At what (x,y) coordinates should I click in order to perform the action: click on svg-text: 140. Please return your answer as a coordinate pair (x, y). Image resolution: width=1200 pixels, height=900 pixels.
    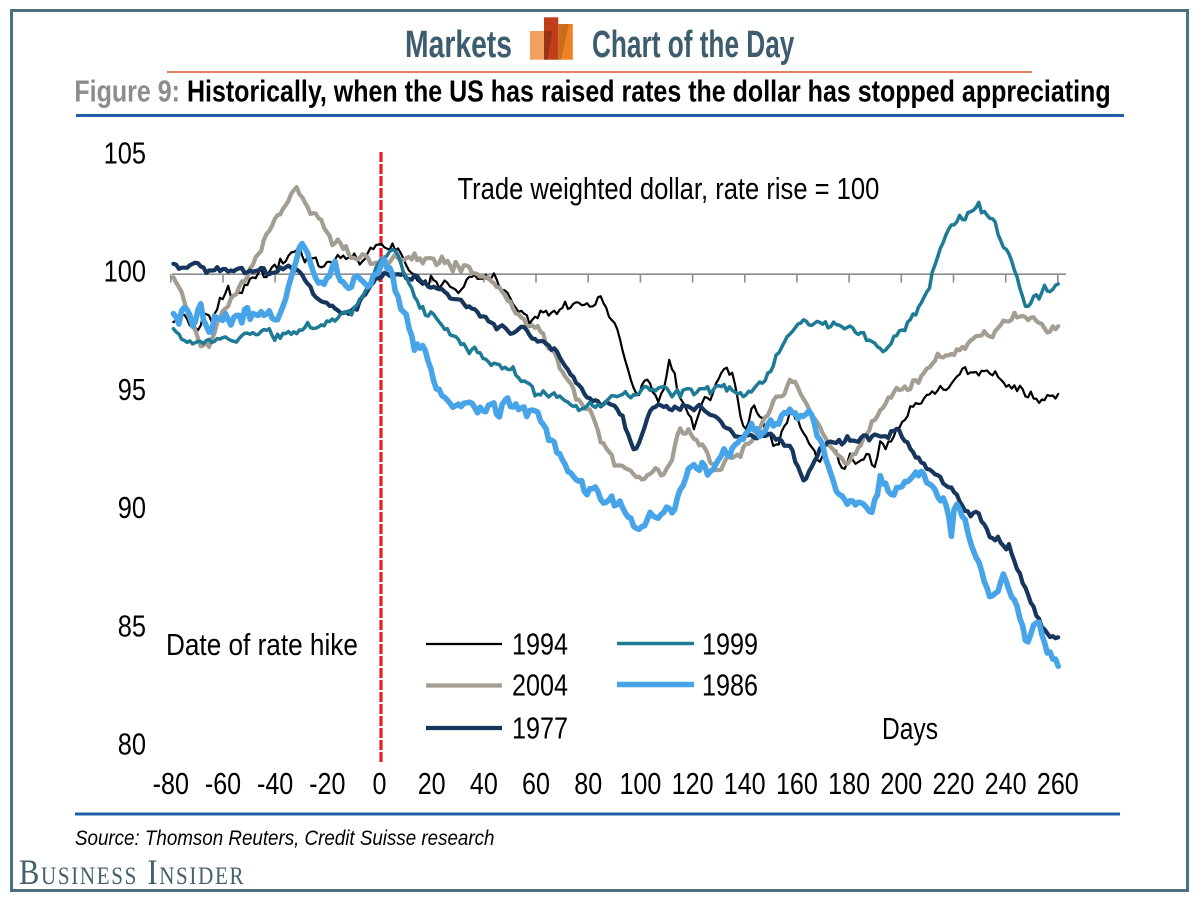
    Looking at the image, I should click on (745, 782).